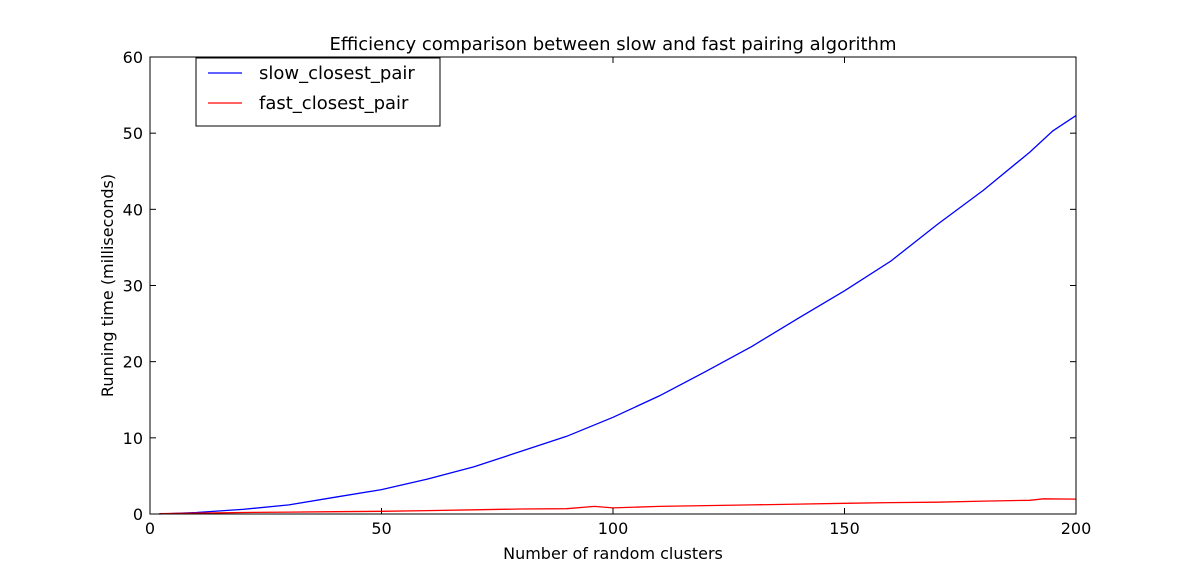 The height and width of the screenshot is (572, 1195). Describe the element at coordinates (133, 209) in the screenshot. I see `y-tick-label: 40` at that location.